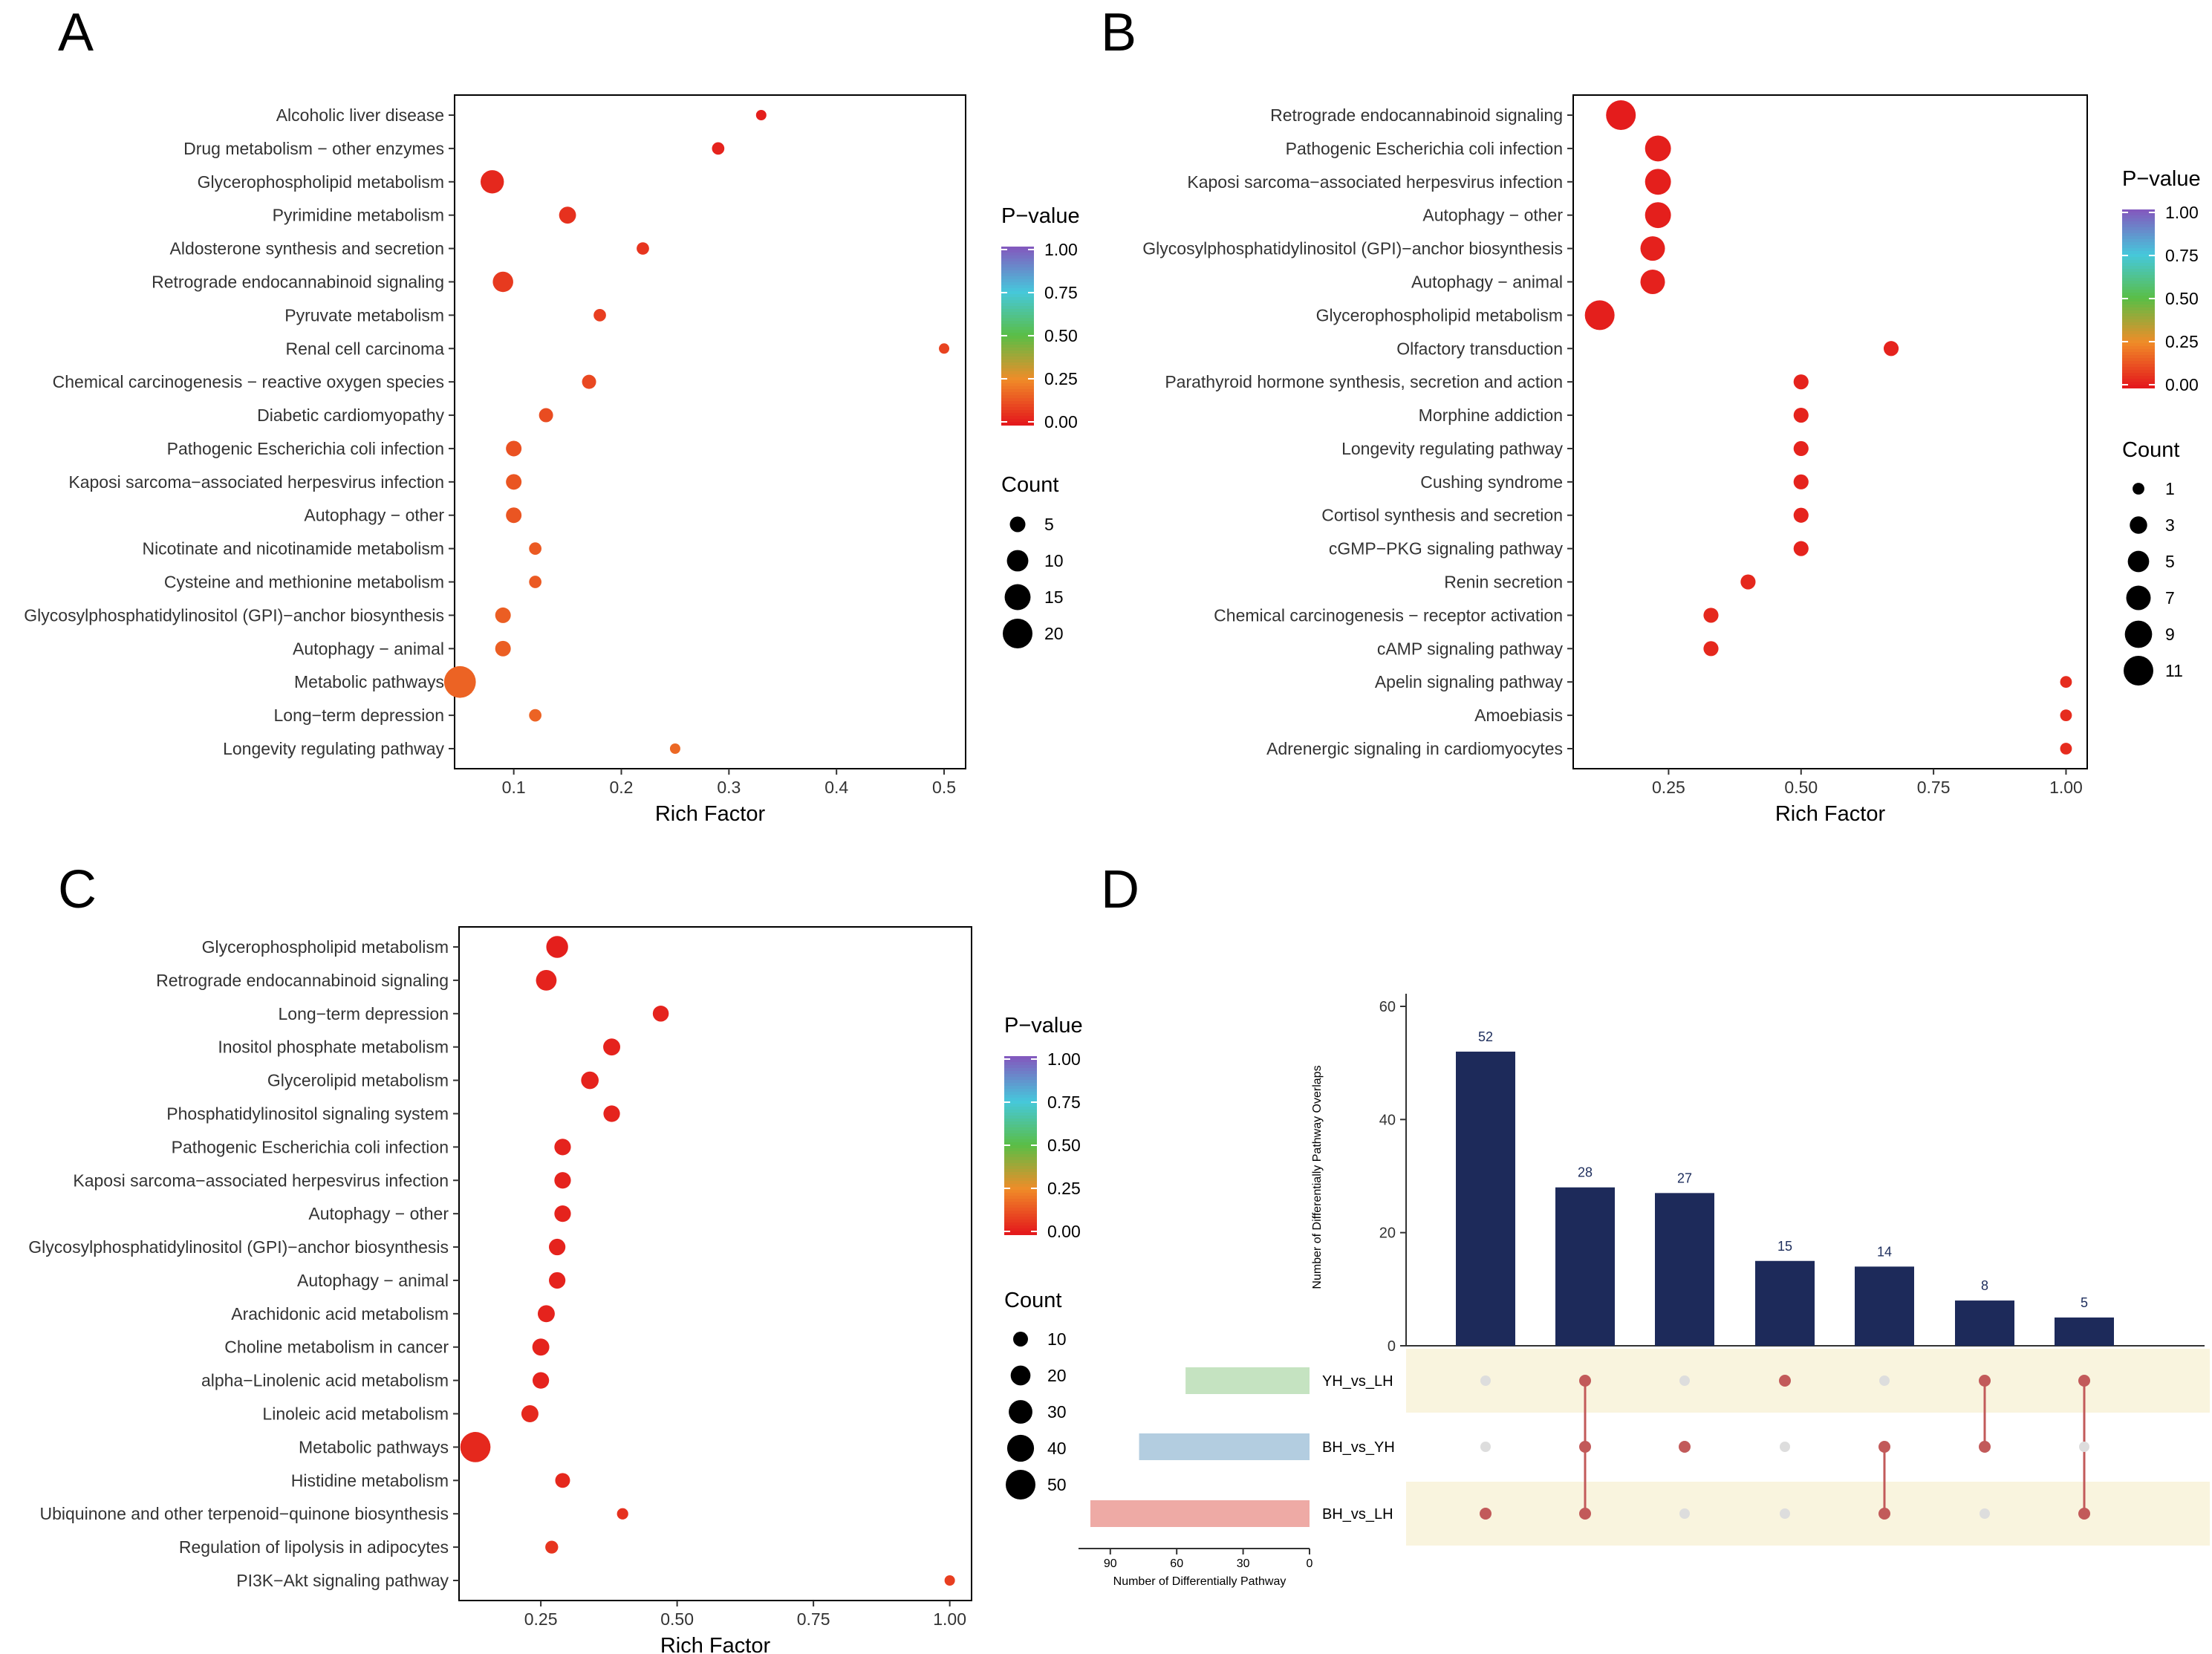 The height and width of the screenshot is (1654, 2212). What do you see at coordinates (1518, 715) in the screenshot?
I see `y-tick-label-amoebiasis: Amoebiasis` at bounding box center [1518, 715].